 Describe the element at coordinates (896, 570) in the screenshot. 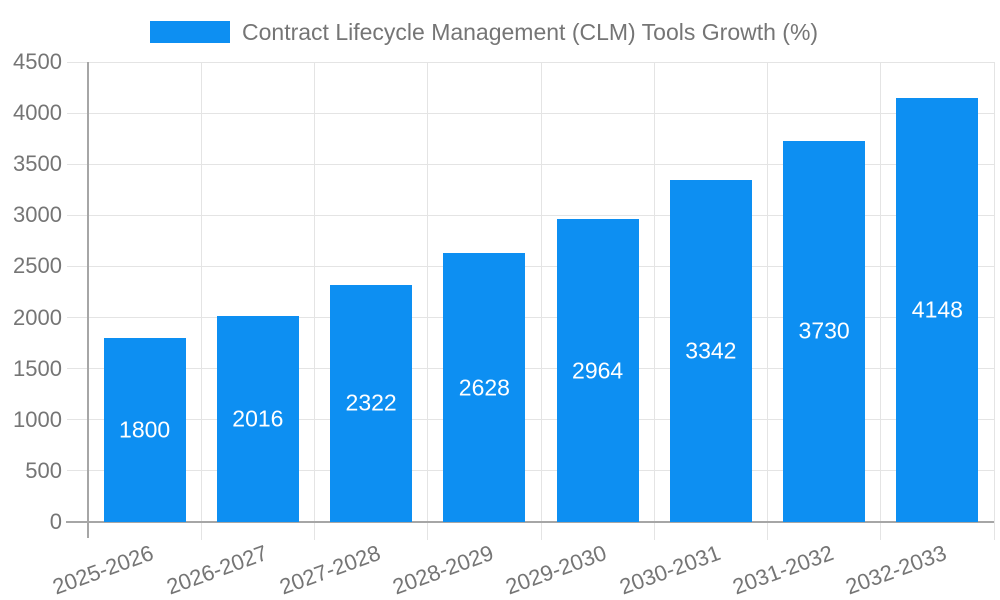

I see `x-tick-label: 2032-2033` at that location.